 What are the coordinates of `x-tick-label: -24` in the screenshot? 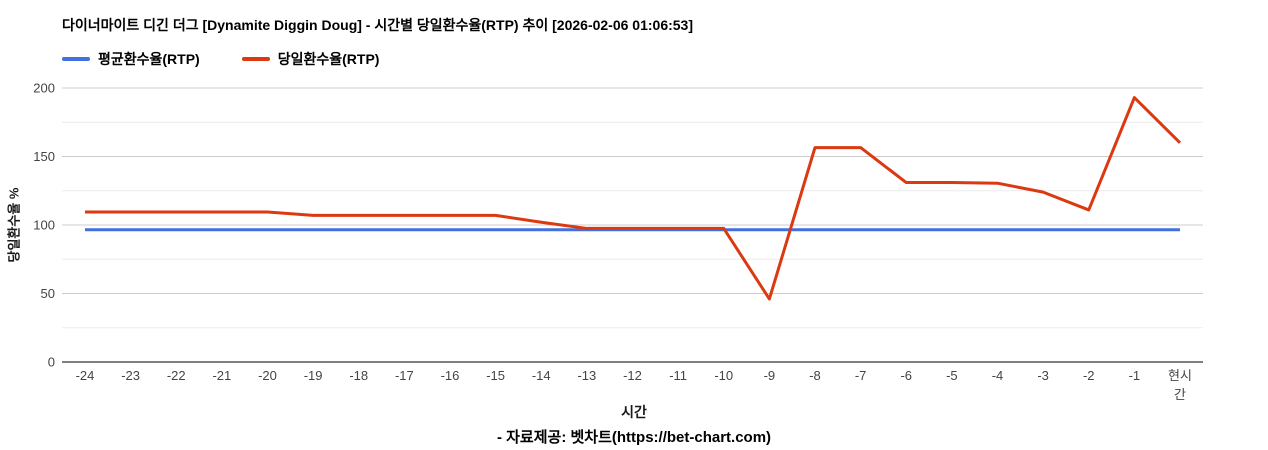 It's located at (85, 375).